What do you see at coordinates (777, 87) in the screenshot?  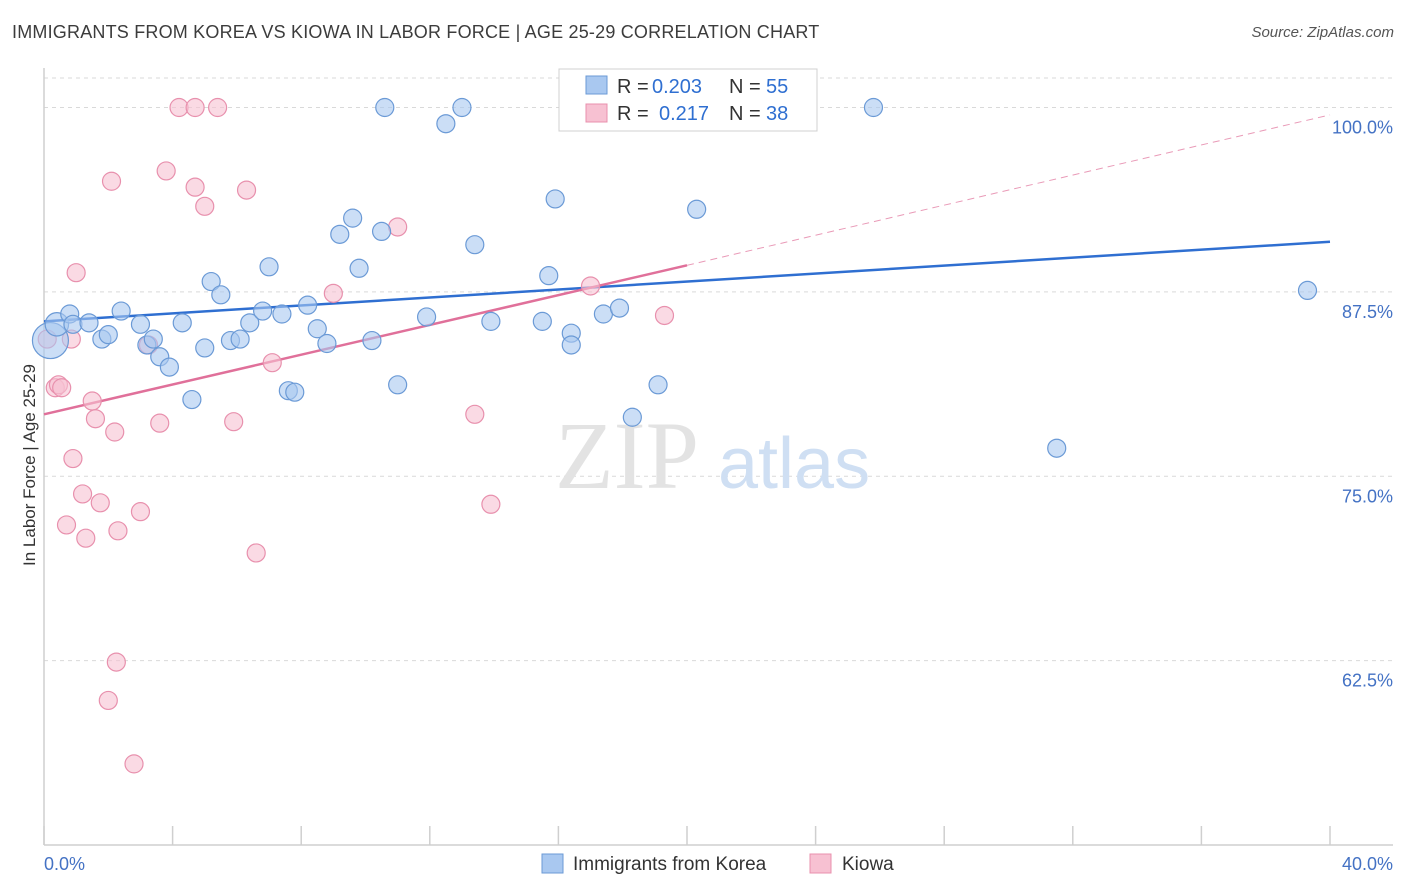 I see `legend-n-value-korea: 55` at bounding box center [777, 87].